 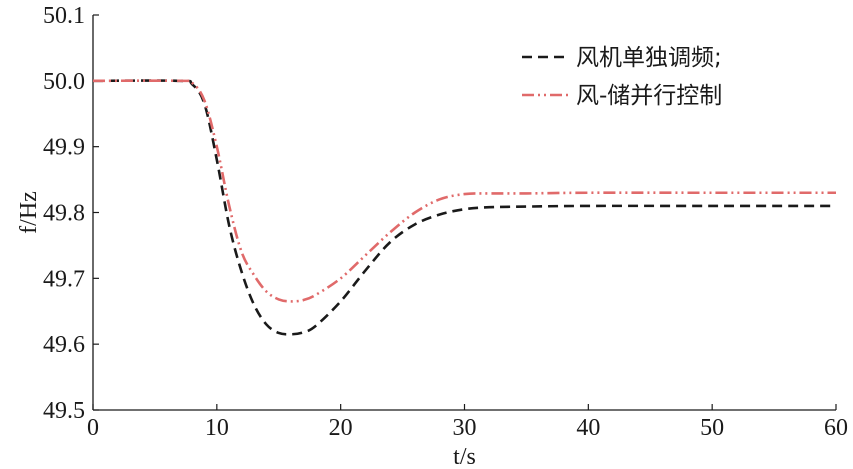 What do you see at coordinates (93, 428) in the screenshot?
I see `x-tick-label: 0` at bounding box center [93, 428].